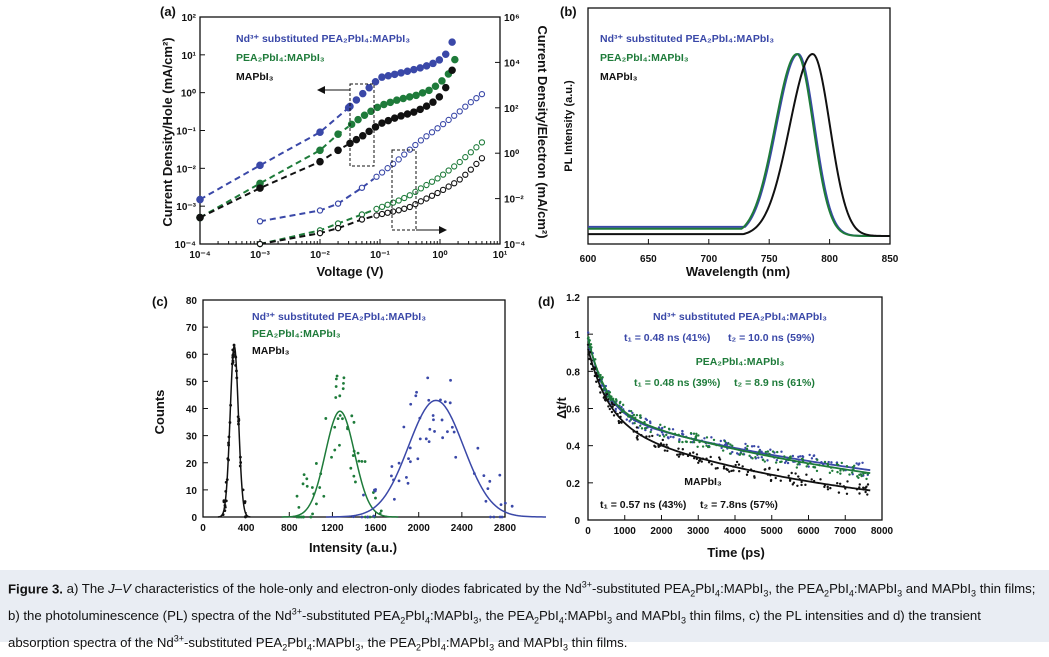  What do you see at coordinates (598, 643) in the screenshot?
I see `caption-fragment: thin films.` at bounding box center [598, 643].